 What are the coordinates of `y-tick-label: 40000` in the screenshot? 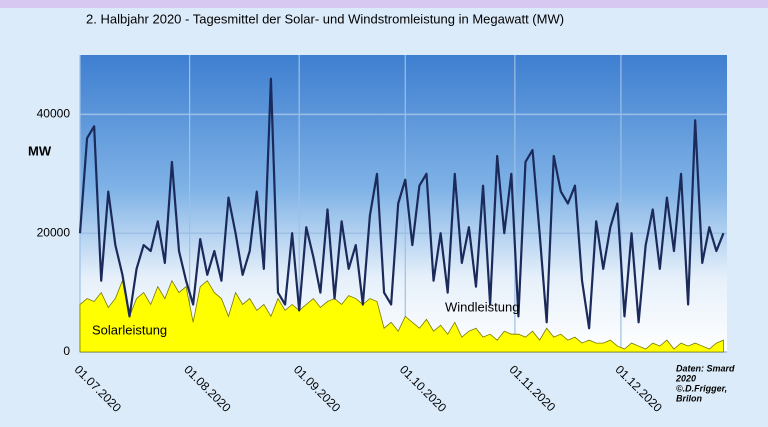 It's located at (54, 114).